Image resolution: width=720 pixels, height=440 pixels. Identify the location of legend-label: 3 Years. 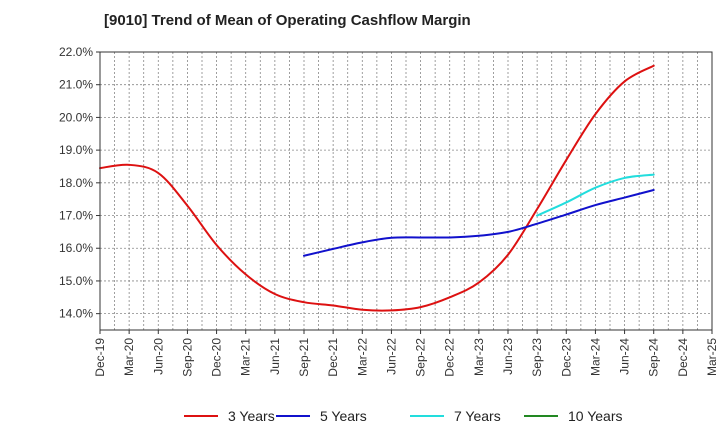
(251, 416).